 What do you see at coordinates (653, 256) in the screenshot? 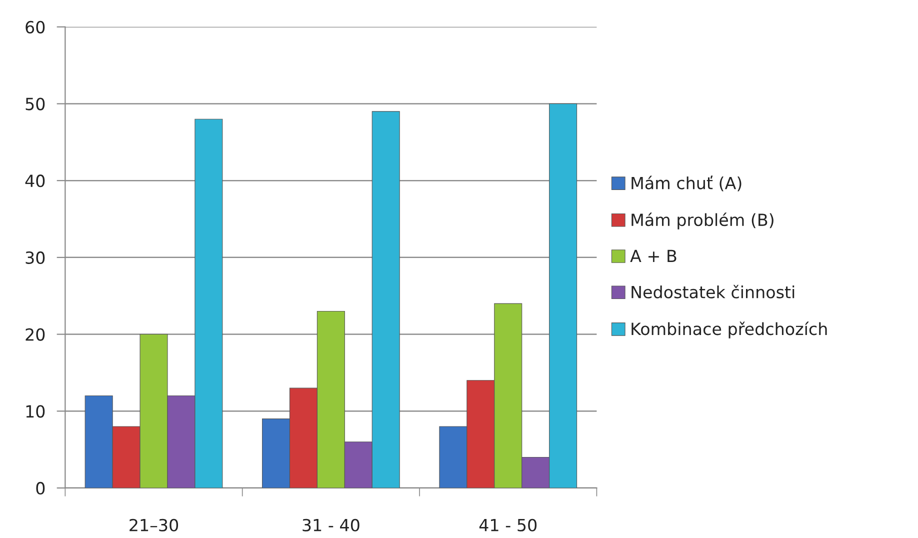
I see `legend-label: A + B` at bounding box center [653, 256].